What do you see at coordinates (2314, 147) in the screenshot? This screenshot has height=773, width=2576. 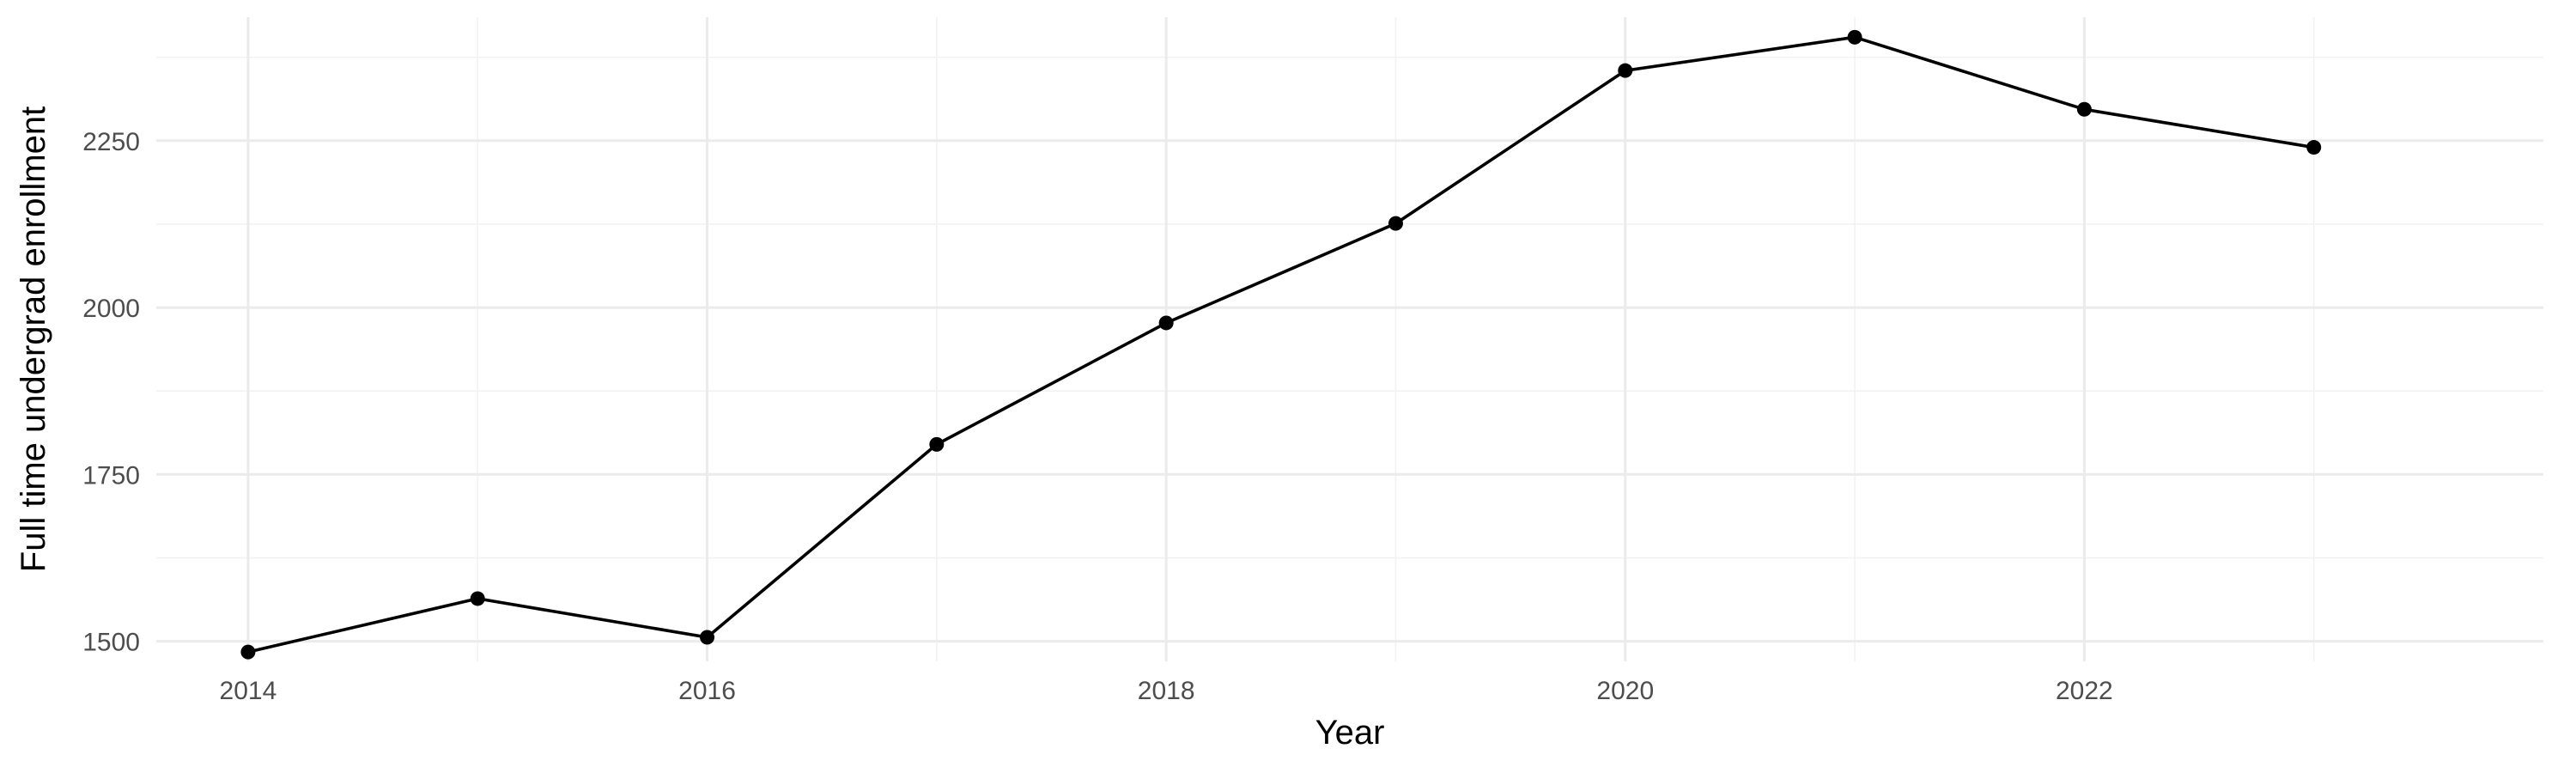 I see `data-point-2023` at bounding box center [2314, 147].